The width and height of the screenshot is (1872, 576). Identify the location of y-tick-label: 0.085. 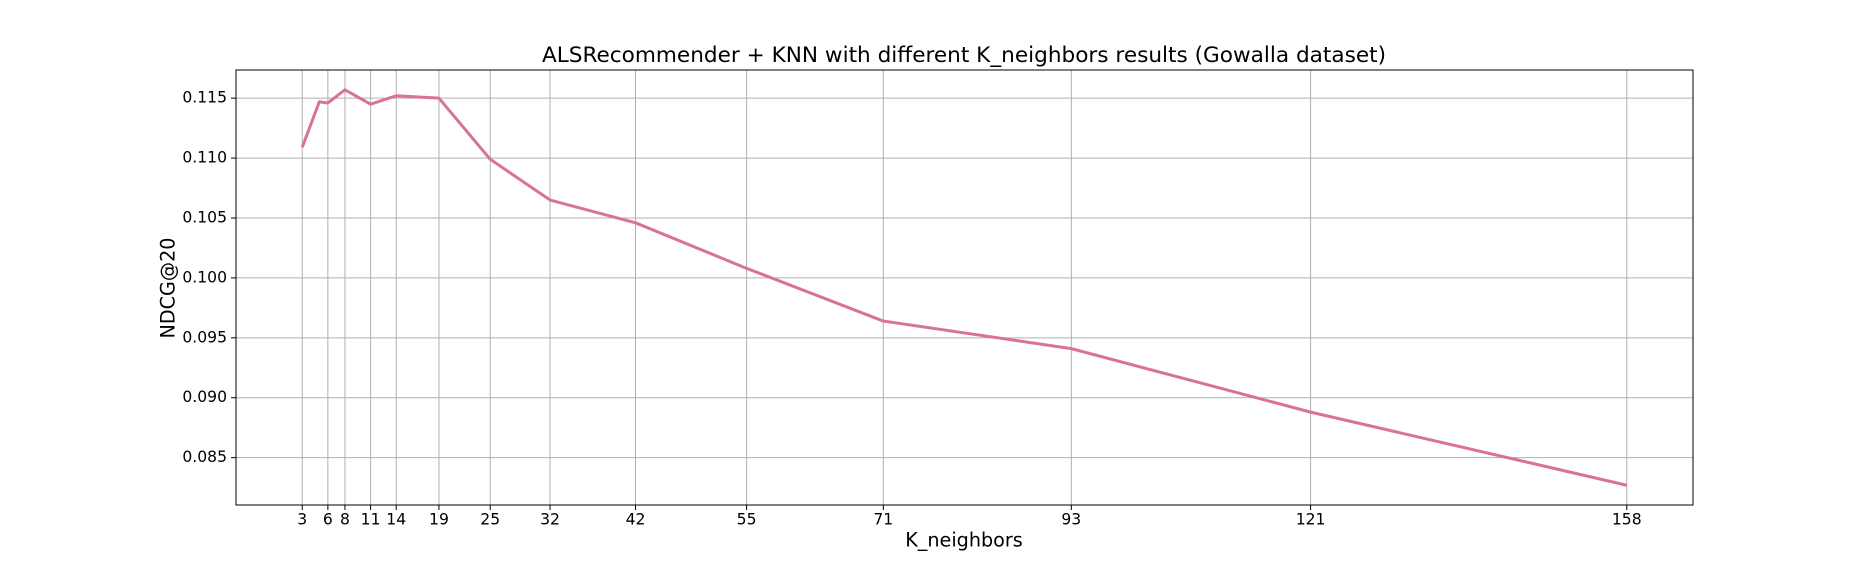
(204, 457).